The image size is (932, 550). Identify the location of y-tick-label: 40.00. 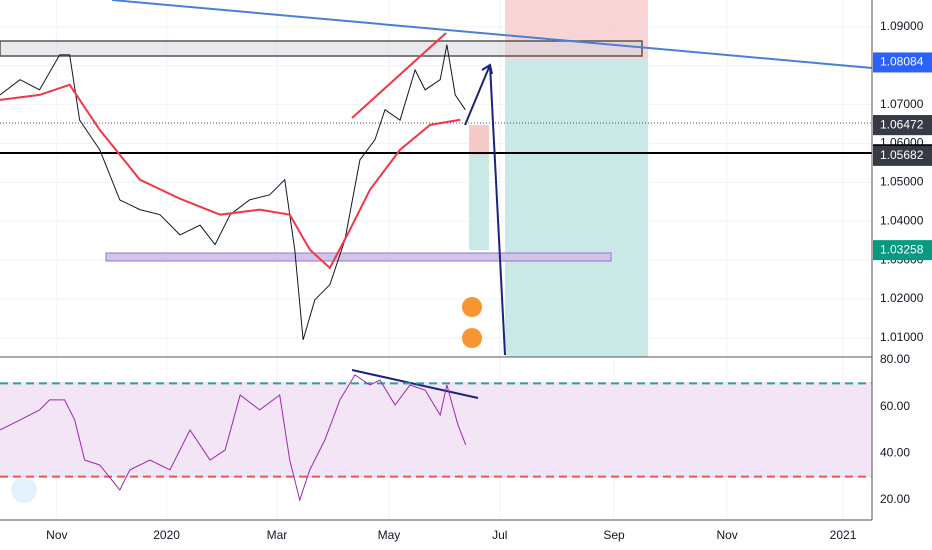
(895, 452).